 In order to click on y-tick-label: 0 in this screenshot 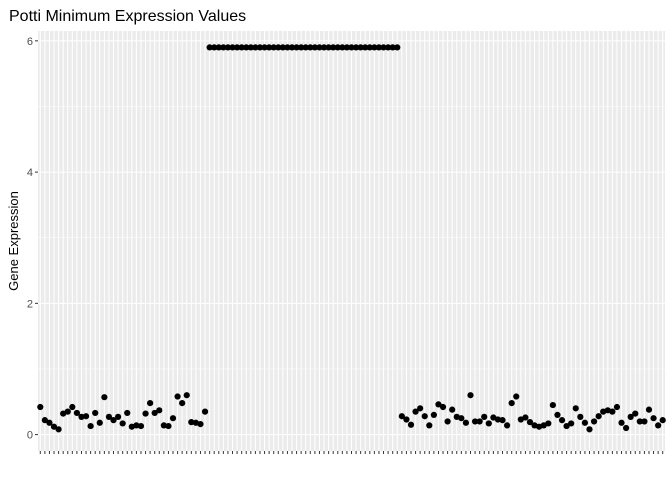, I will do `click(30, 436)`.